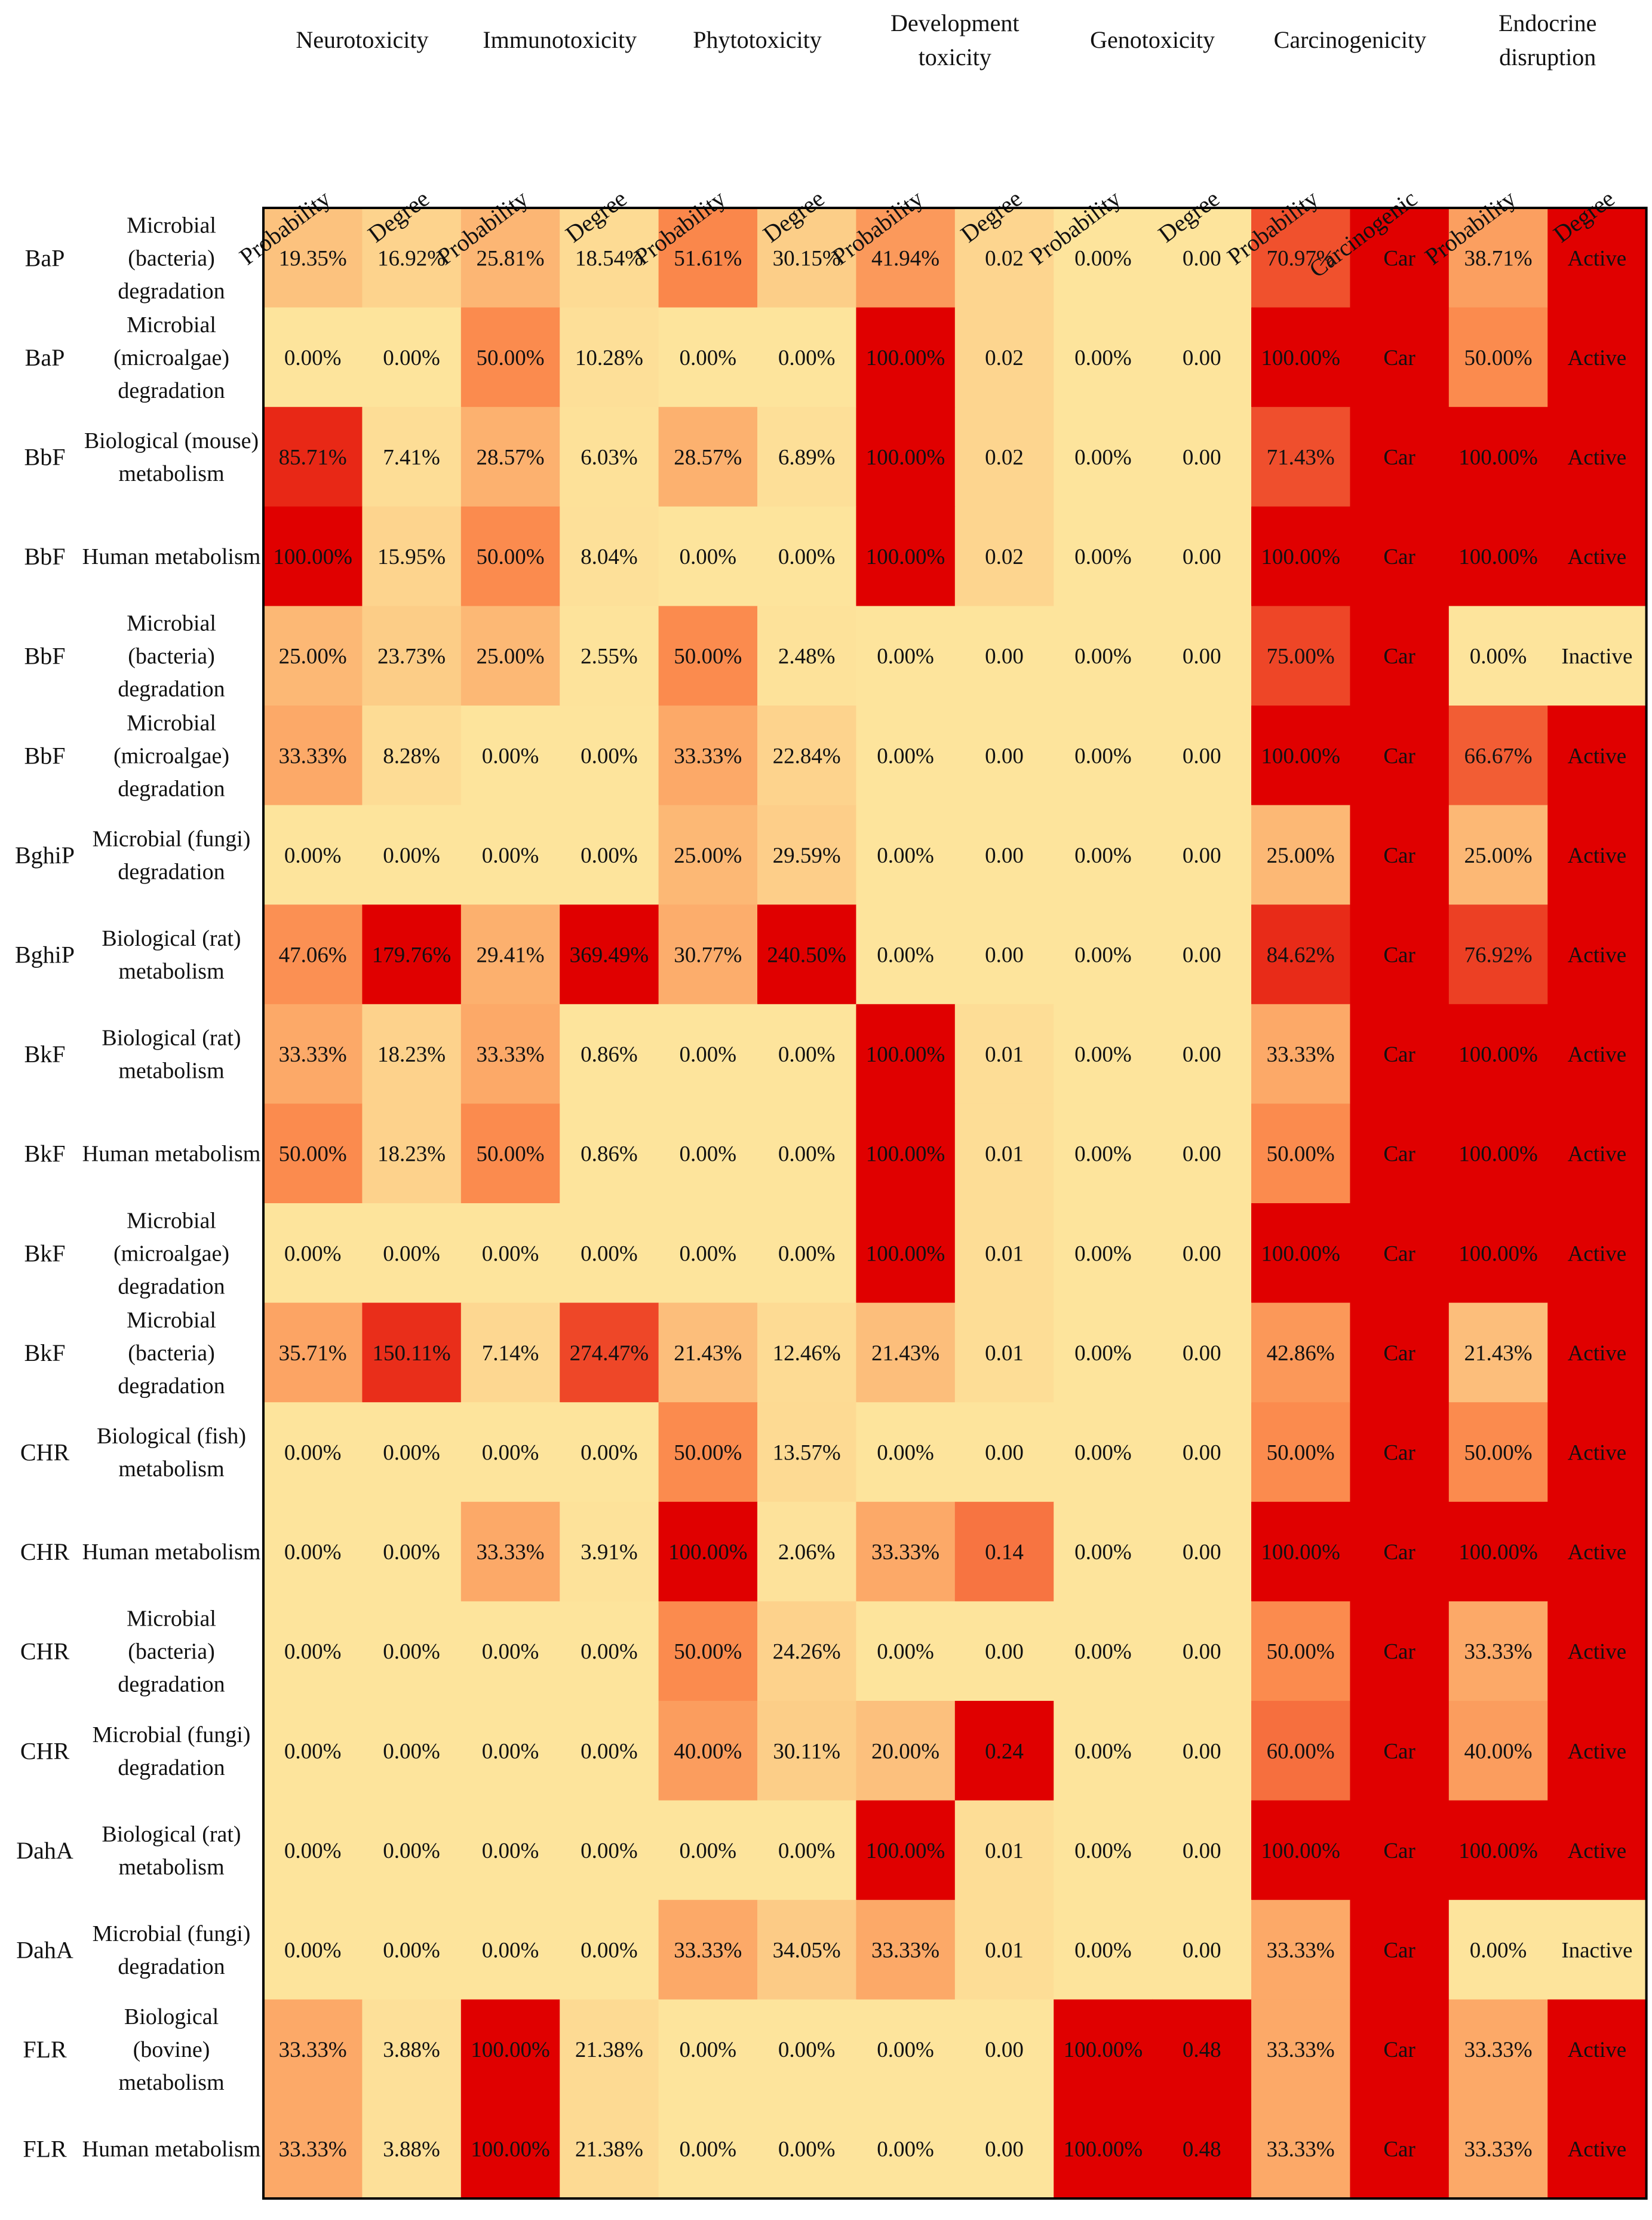  What do you see at coordinates (807, 458) in the screenshot?
I see `cell-value-label: 6.89%` at bounding box center [807, 458].